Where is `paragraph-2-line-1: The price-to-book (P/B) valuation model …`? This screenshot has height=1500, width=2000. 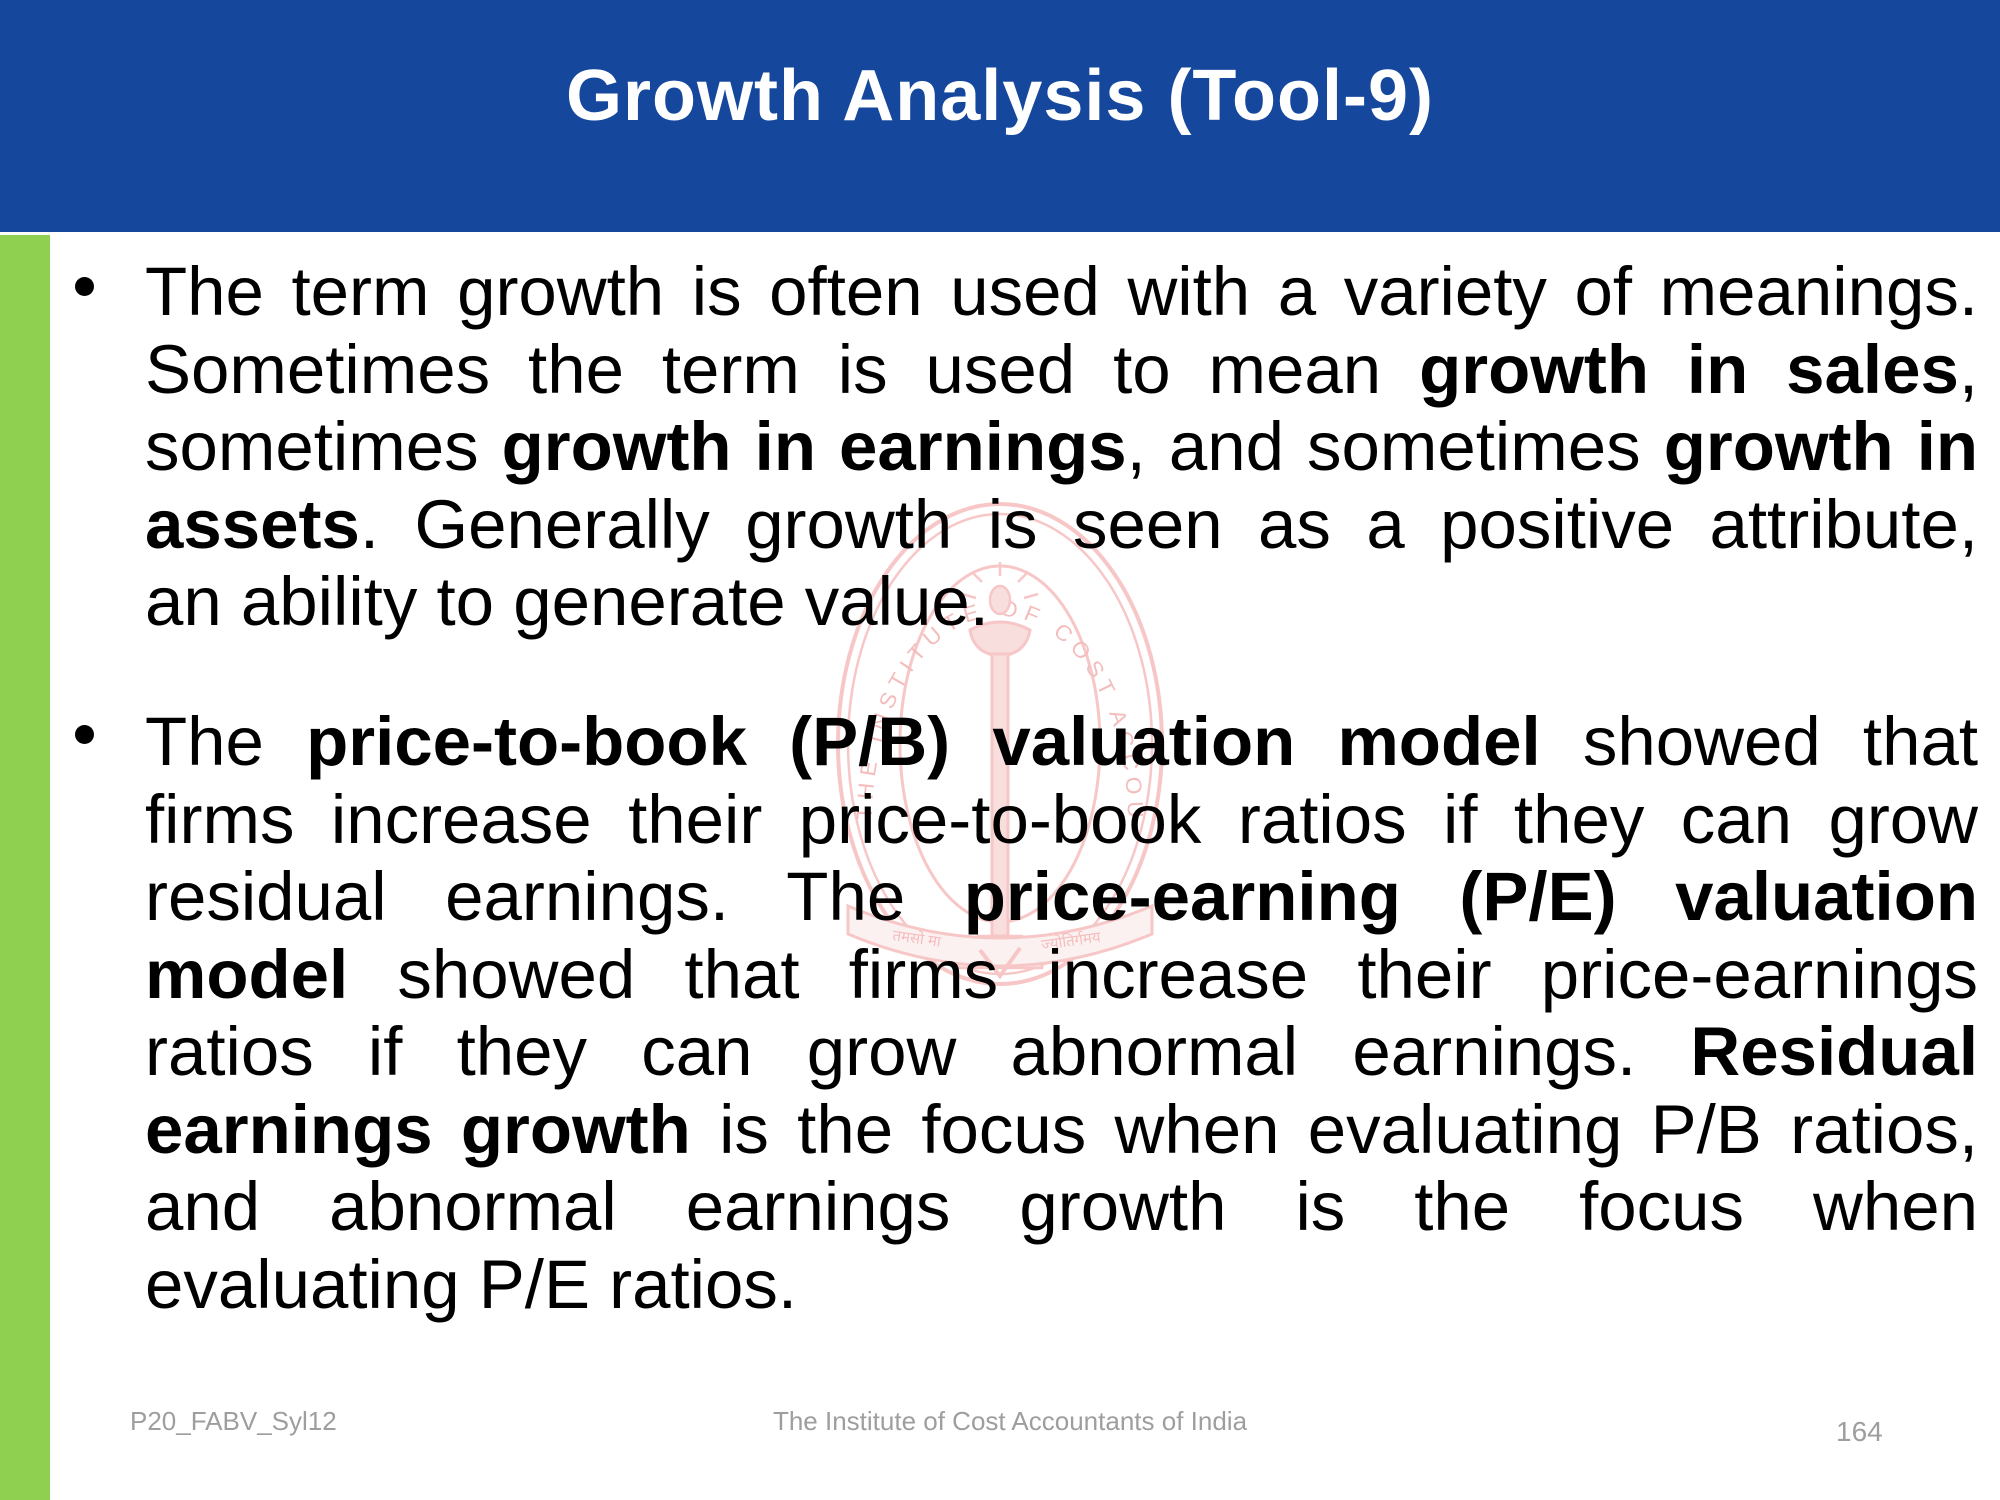 paragraph-2-line-1: The price-to-book (P/B) valuation model … is located at coordinates (1062, 741).